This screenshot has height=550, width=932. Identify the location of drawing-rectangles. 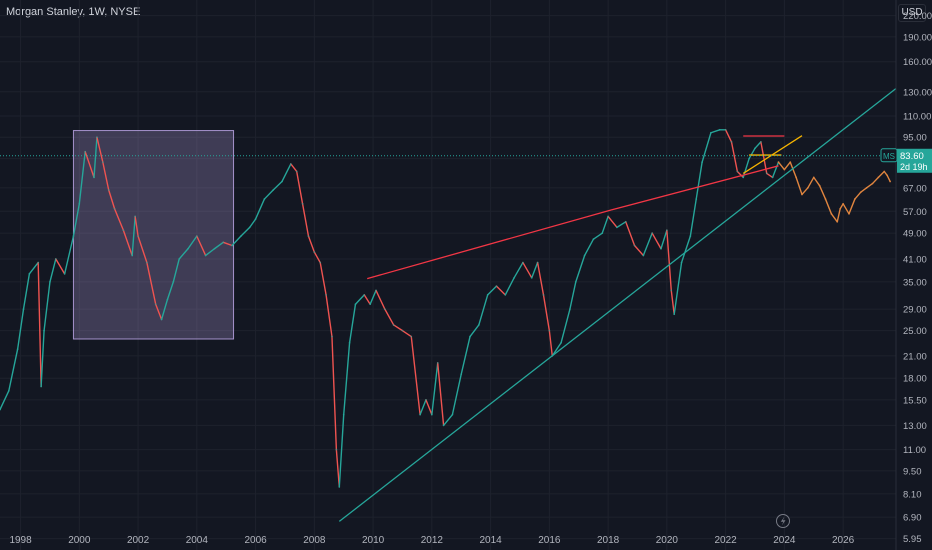
(153, 235).